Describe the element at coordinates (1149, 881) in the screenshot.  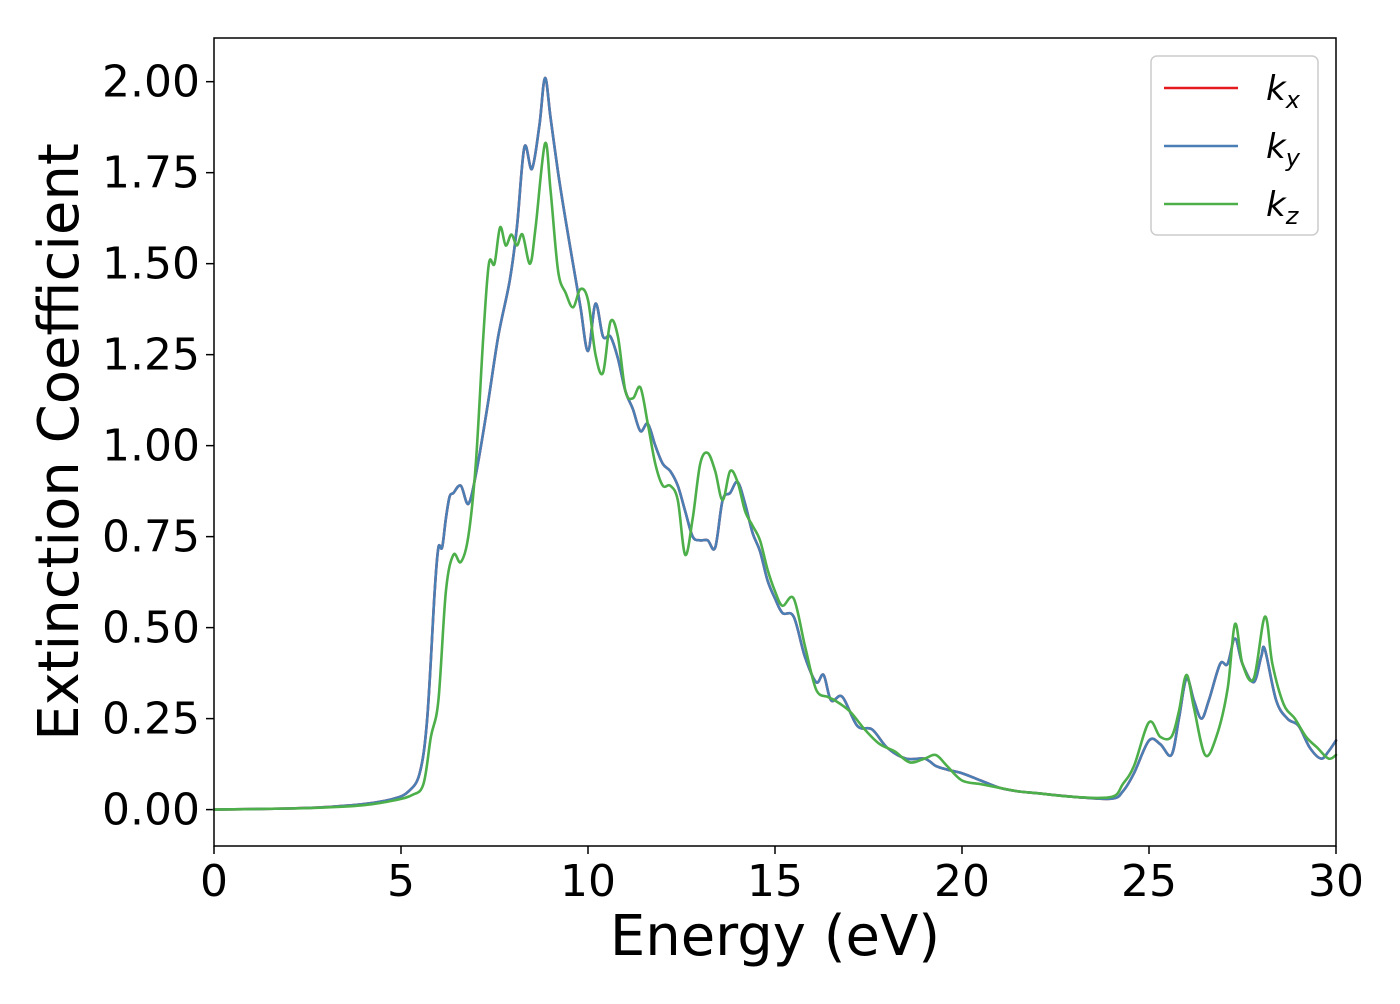
I see `x-tick-label: 25` at that location.